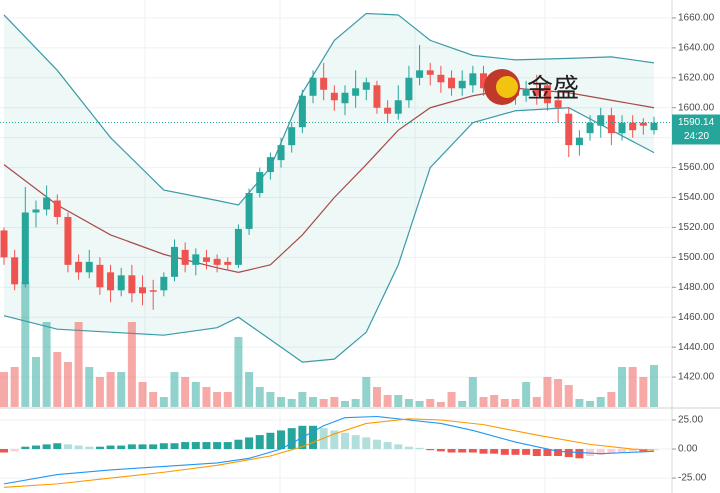 The image size is (720, 493). I want to click on y-tick-label: 1500.00, so click(696, 257).